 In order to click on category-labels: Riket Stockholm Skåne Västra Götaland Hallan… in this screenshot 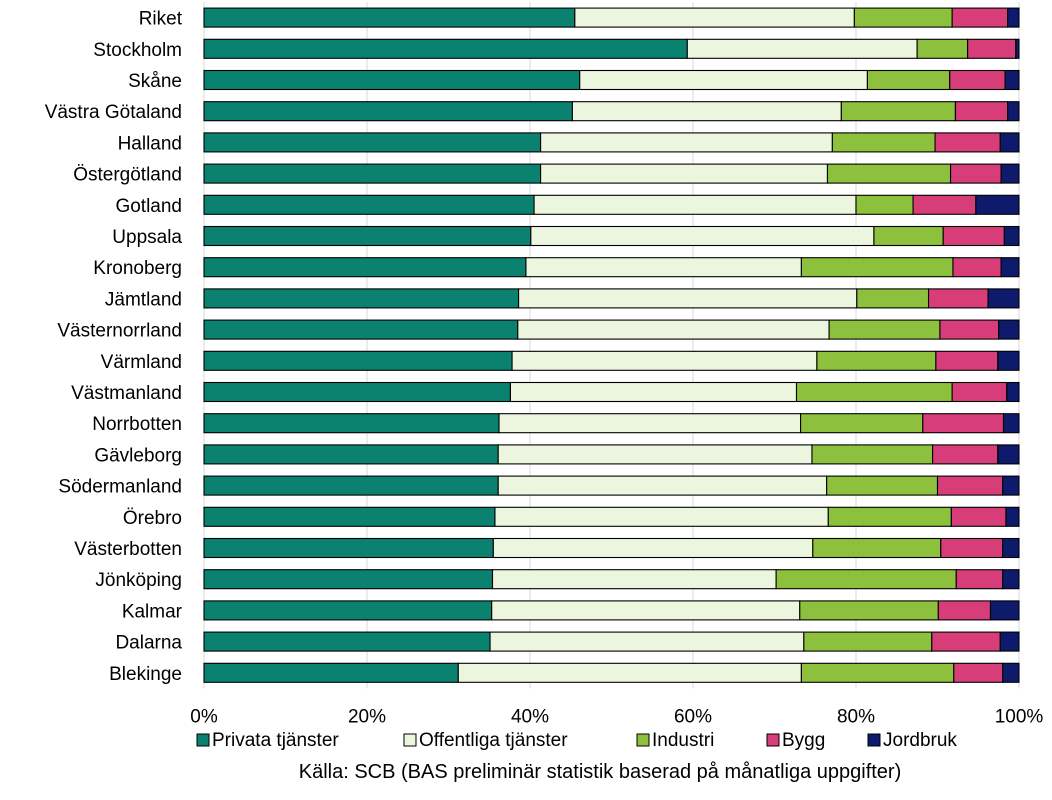, I will do `click(114, 347)`.